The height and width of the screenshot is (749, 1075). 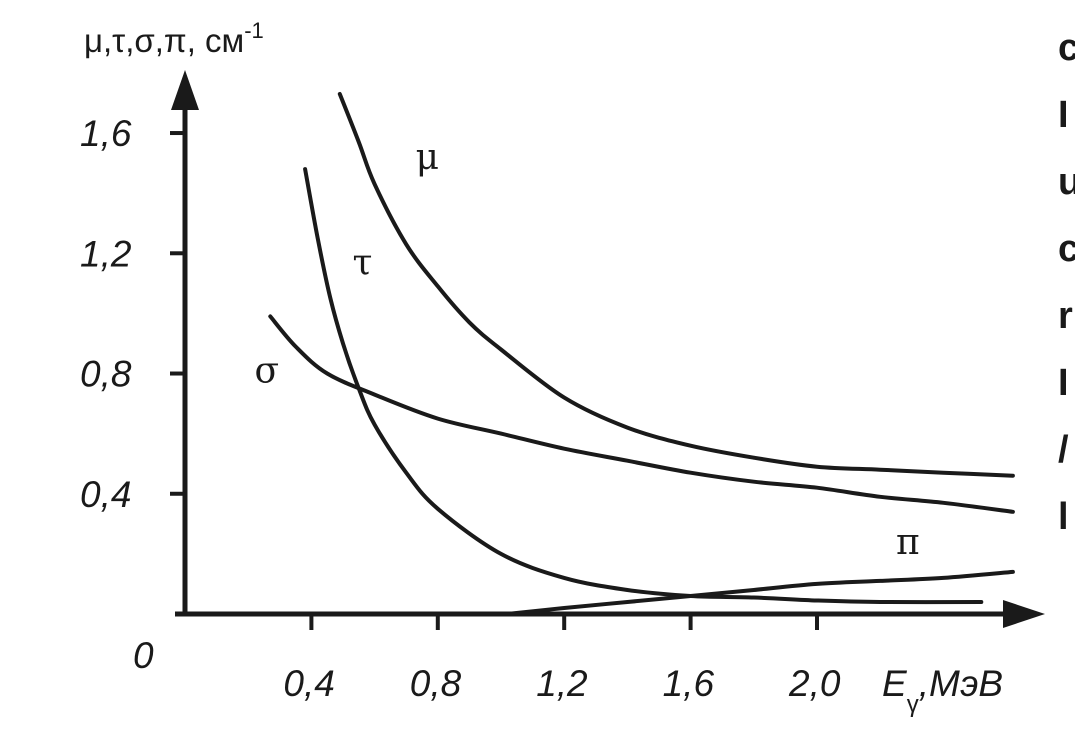 I want to click on x-axis-title: Eγ,МэВ, so click(x=942, y=690).